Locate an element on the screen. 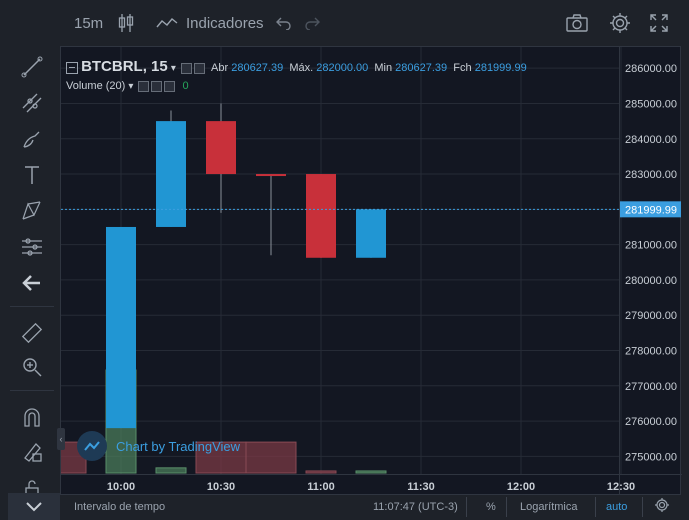  log-toggle: Logarítmica is located at coordinates (549, 507).